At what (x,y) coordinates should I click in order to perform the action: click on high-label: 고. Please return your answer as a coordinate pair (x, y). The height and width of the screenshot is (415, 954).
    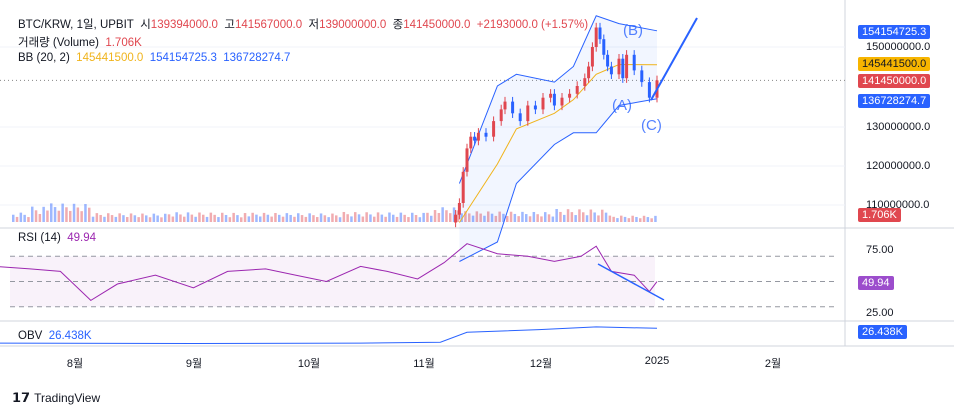
    Looking at the image, I should click on (229, 25).